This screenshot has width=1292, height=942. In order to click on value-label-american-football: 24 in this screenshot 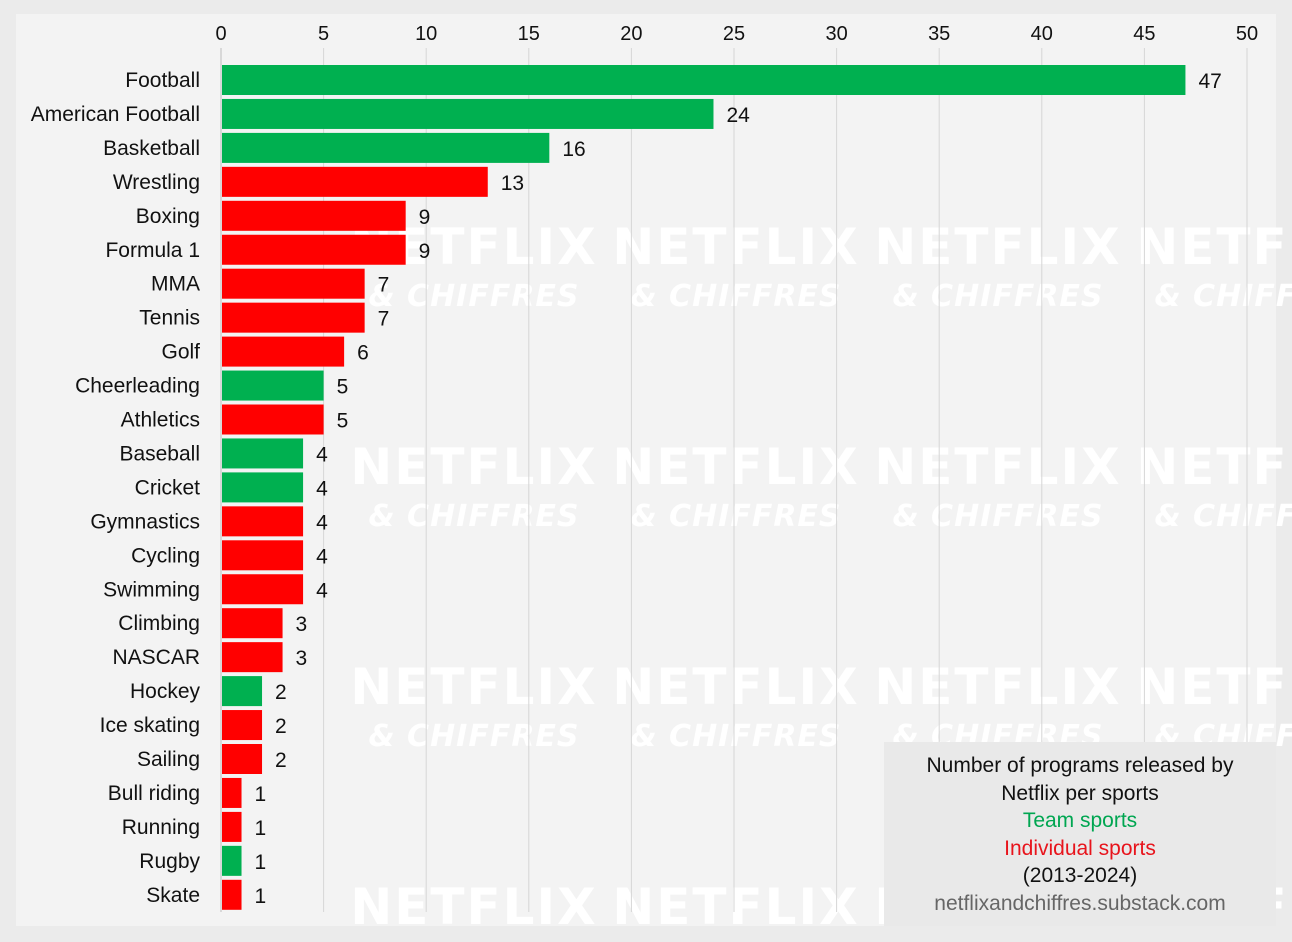, I will do `click(738, 115)`.